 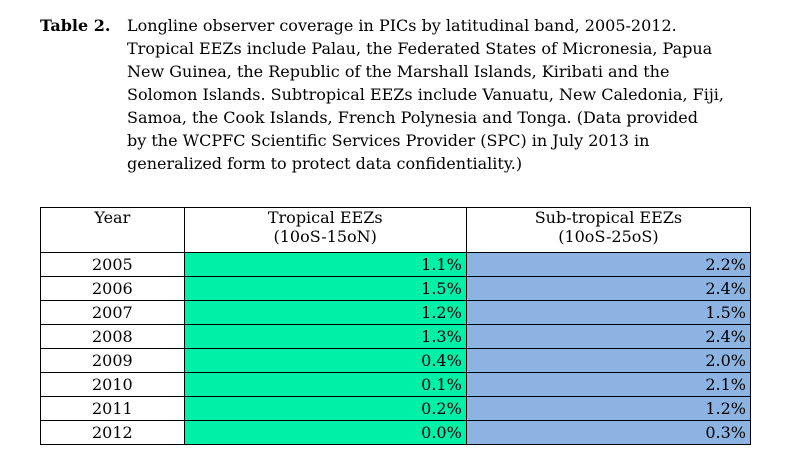 What do you see at coordinates (608, 408) in the screenshot?
I see `cell-subtropical: 1.2%` at bounding box center [608, 408].